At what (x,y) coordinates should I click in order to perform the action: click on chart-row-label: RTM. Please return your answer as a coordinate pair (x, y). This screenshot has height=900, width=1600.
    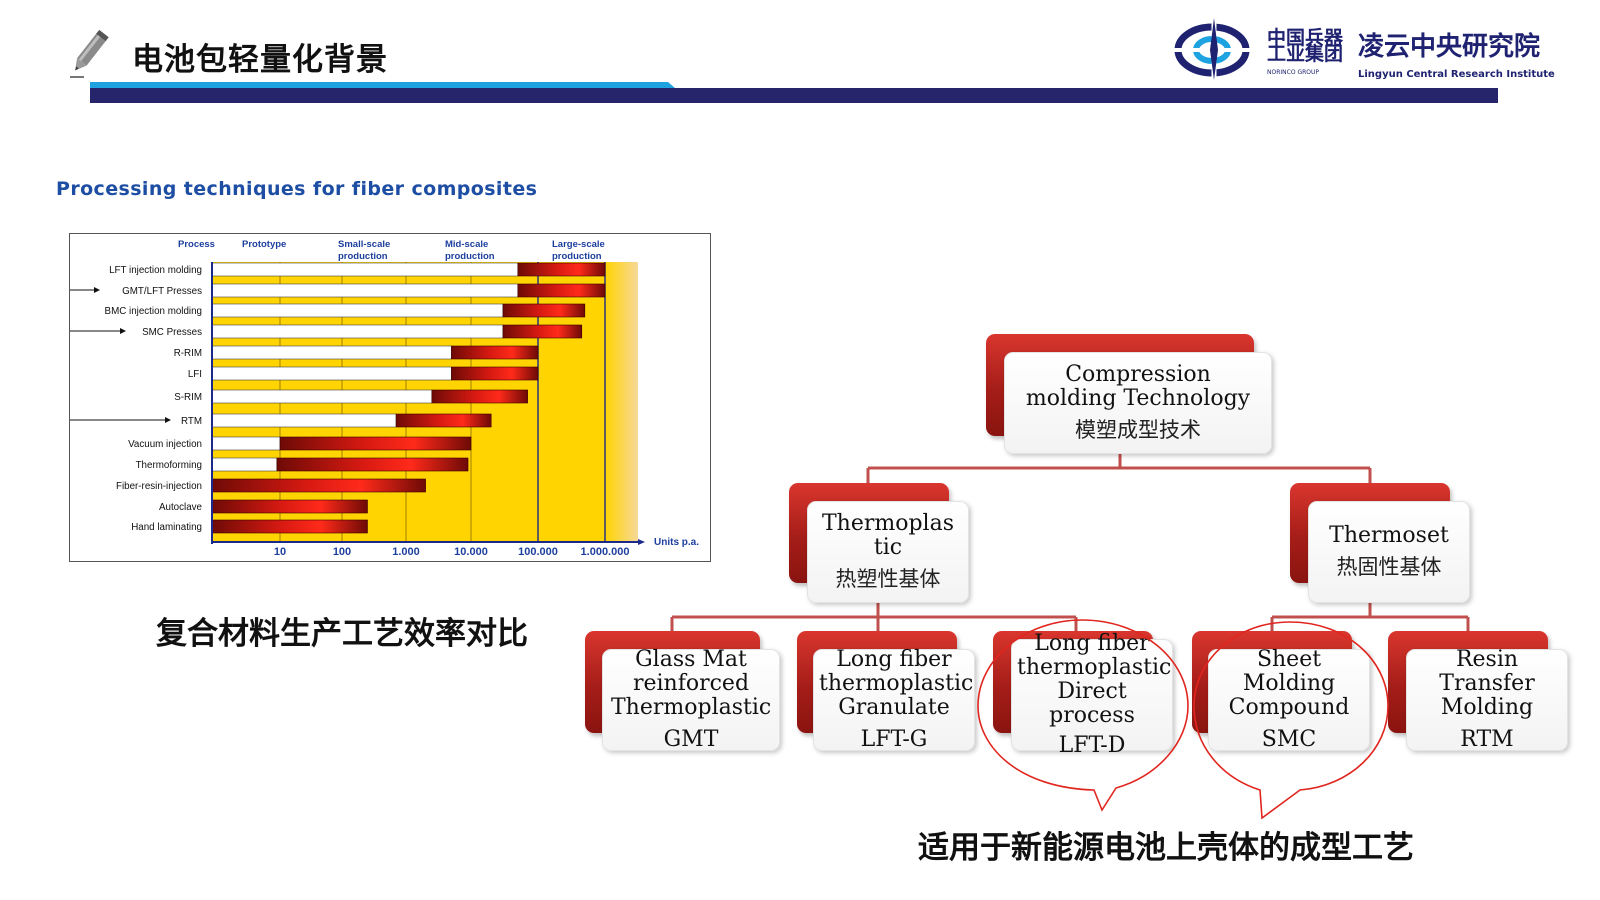
    Looking at the image, I should click on (191, 421).